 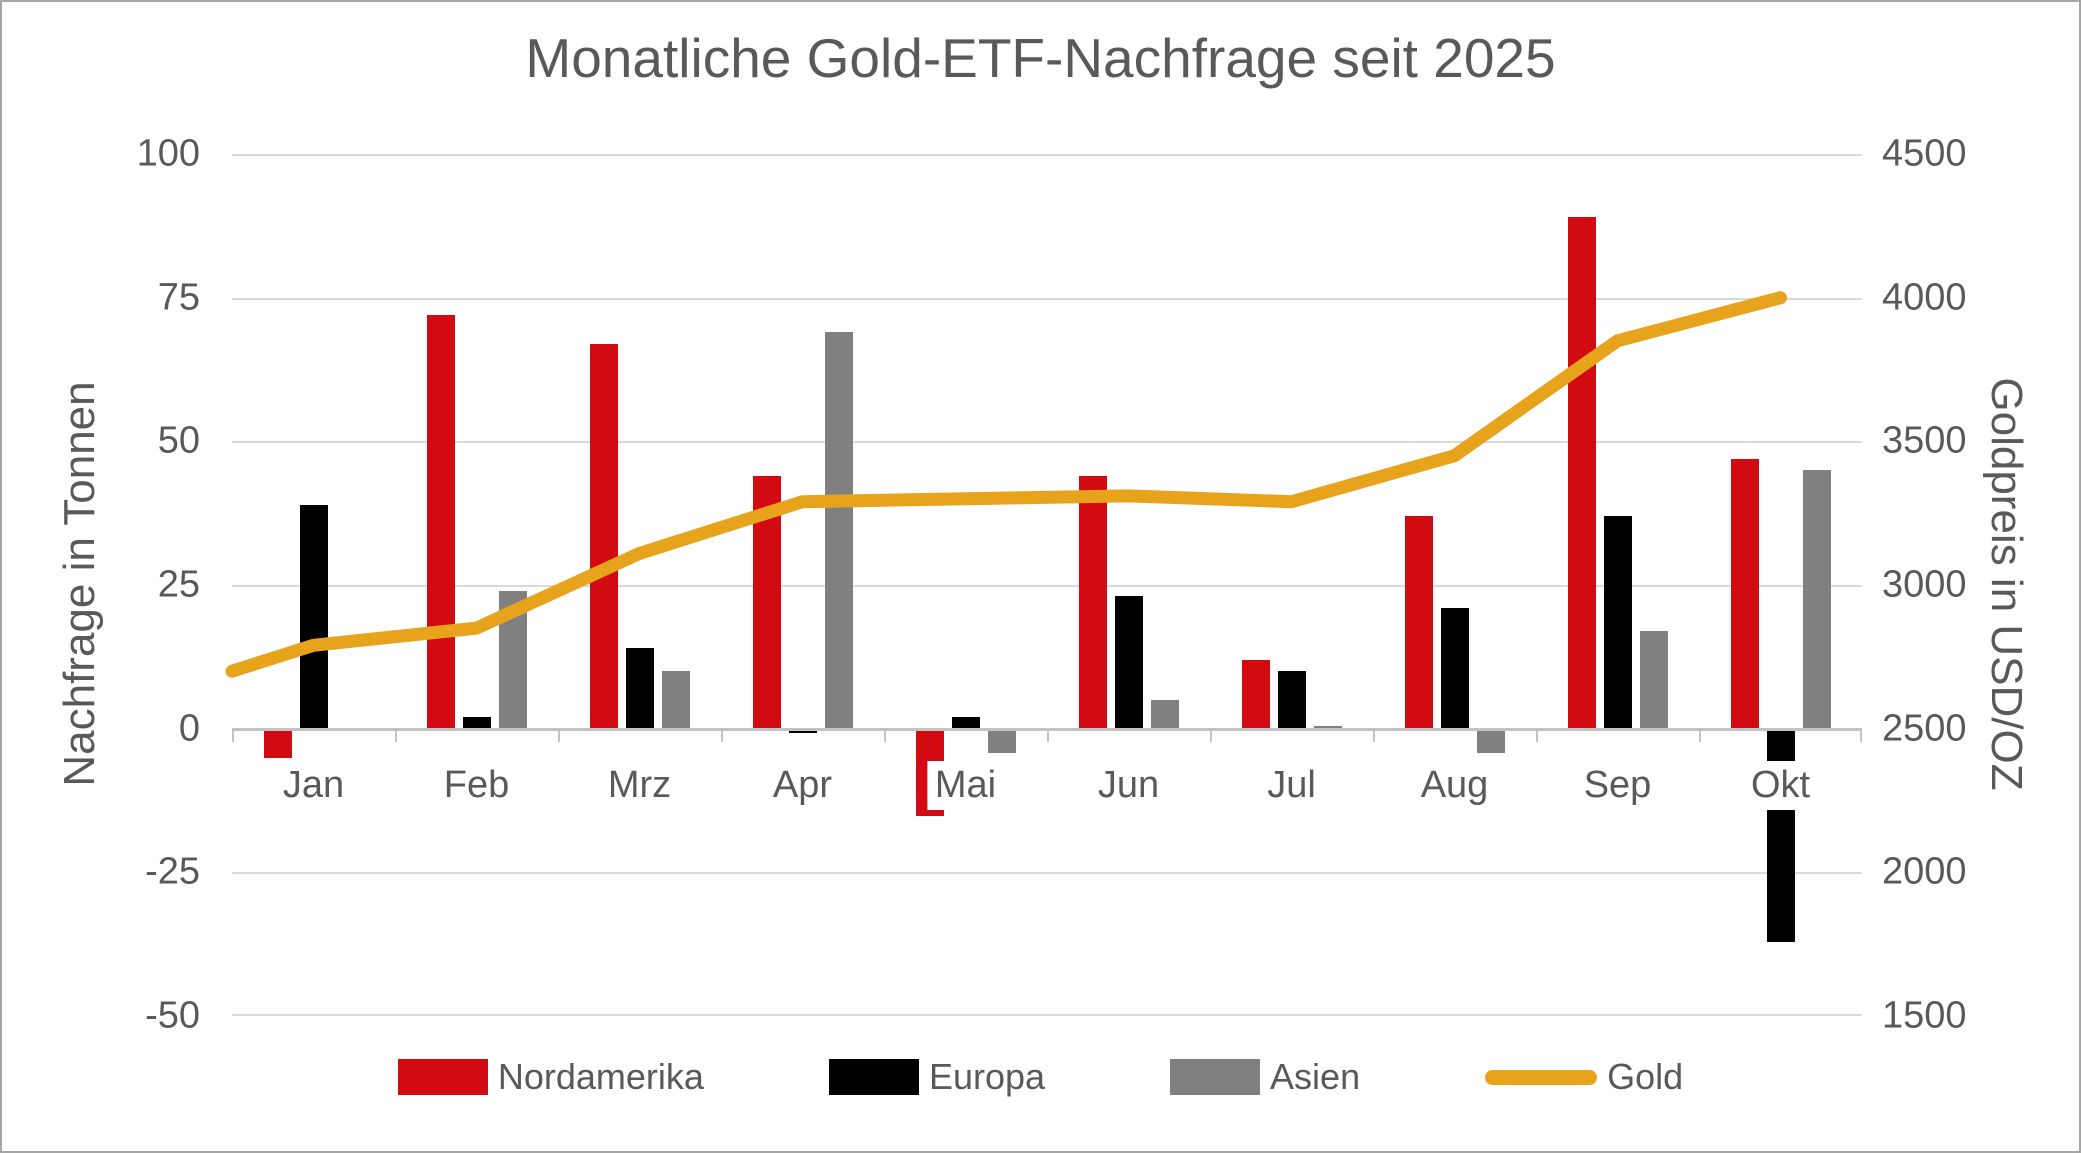 What do you see at coordinates (277, 744) in the screenshot?
I see `bar-nordamerika-jan` at bounding box center [277, 744].